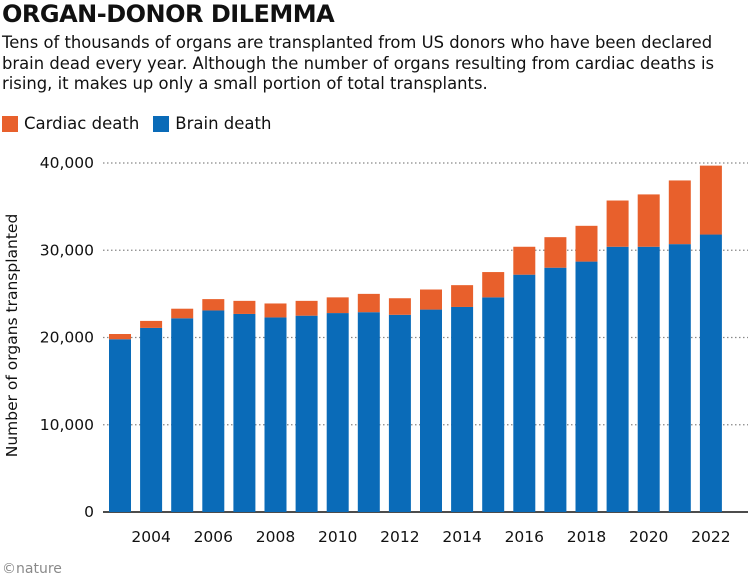 Image resolution: width=751 pixels, height=584 pixels. I want to click on x-tick-label: 2016, so click(524, 537).